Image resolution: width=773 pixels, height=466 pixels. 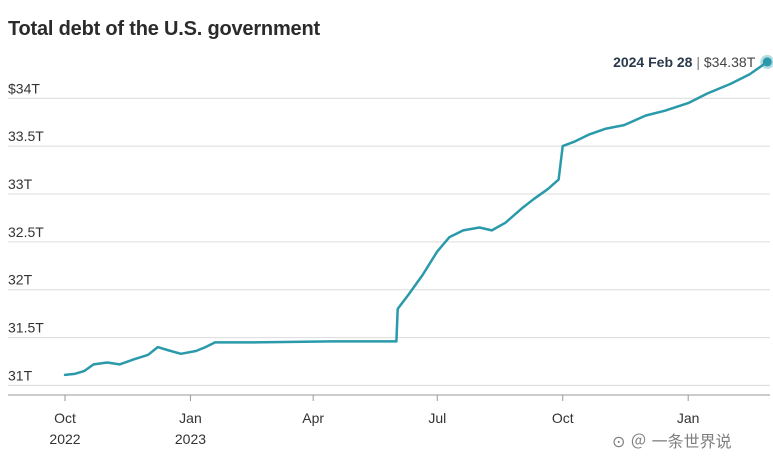 What do you see at coordinates (654, 62) in the screenshot?
I see `latest-date-label: 2024 Feb 28` at bounding box center [654, 62].